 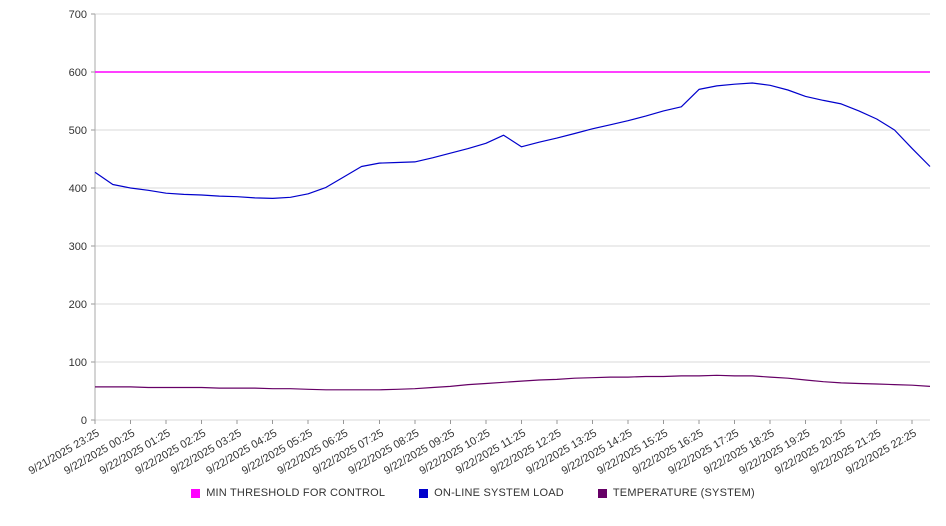 What do you see at coordinates (78, 73) in the screenshot?
I see `svg-text: 600` at bounding box center [78, 73].